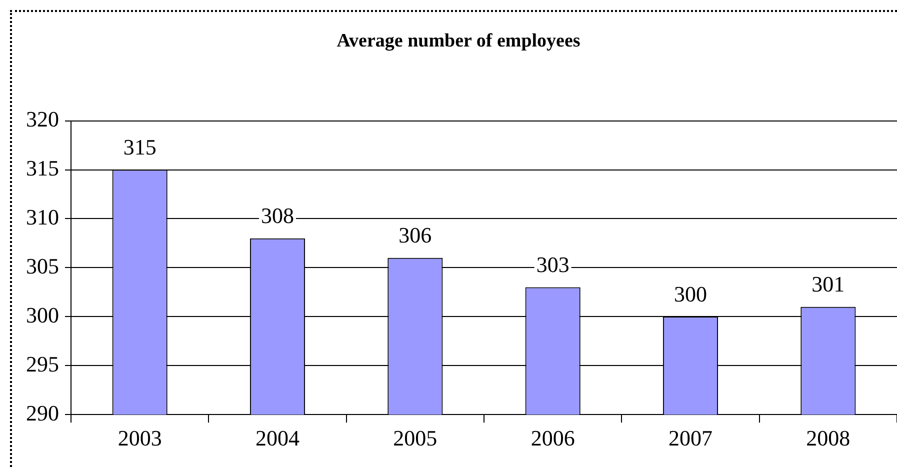  I want to click on data-label: 301, so click(828, 284).